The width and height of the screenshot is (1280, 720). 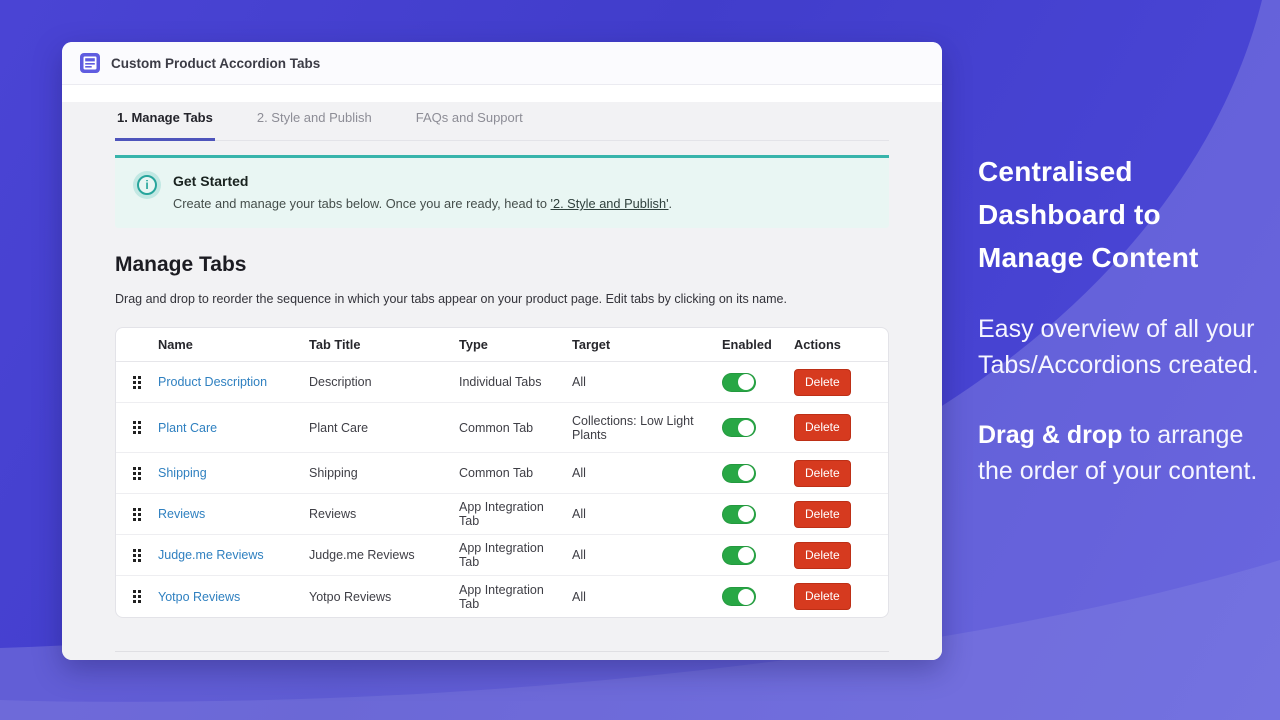 I want to click on tab-title-cell: Judge.me Reviews, so click(x=362, y=555).